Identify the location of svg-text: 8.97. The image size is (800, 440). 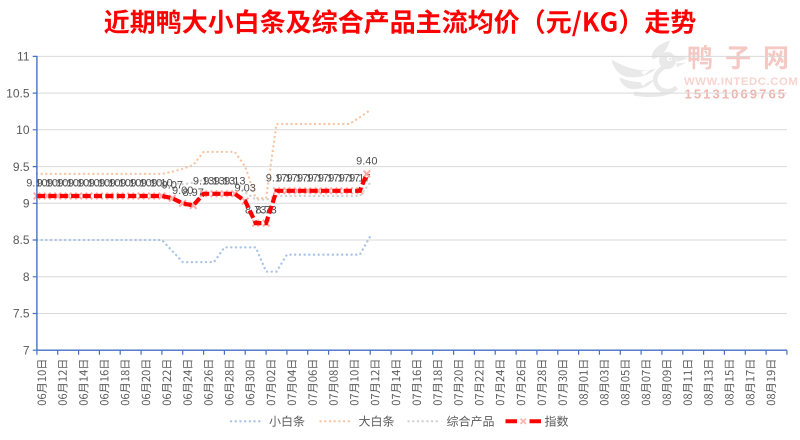
(192, 193).